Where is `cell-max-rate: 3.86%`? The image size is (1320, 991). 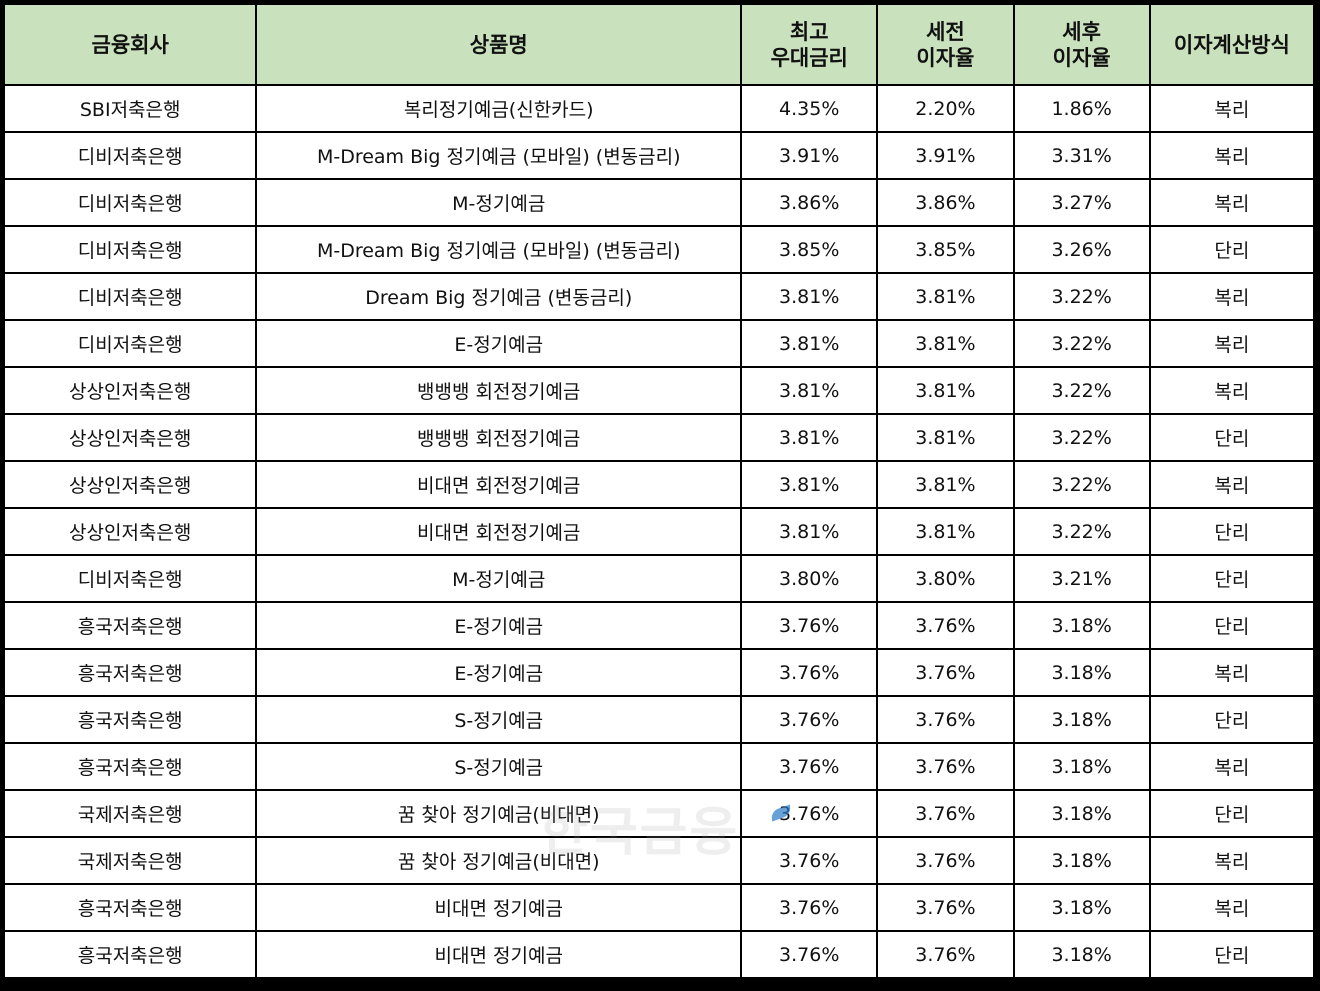
cell-max-rate: 3.86% is located at coordinates (809, 202).